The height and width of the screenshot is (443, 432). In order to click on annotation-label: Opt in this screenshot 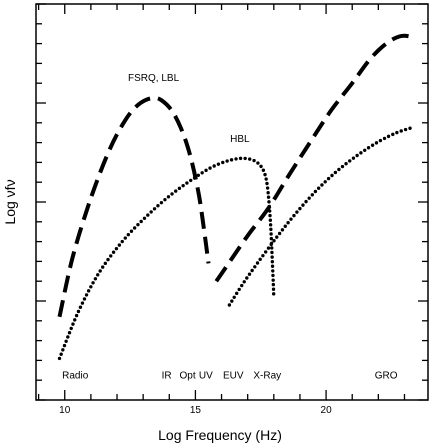, I will do `click(188, 376)`.